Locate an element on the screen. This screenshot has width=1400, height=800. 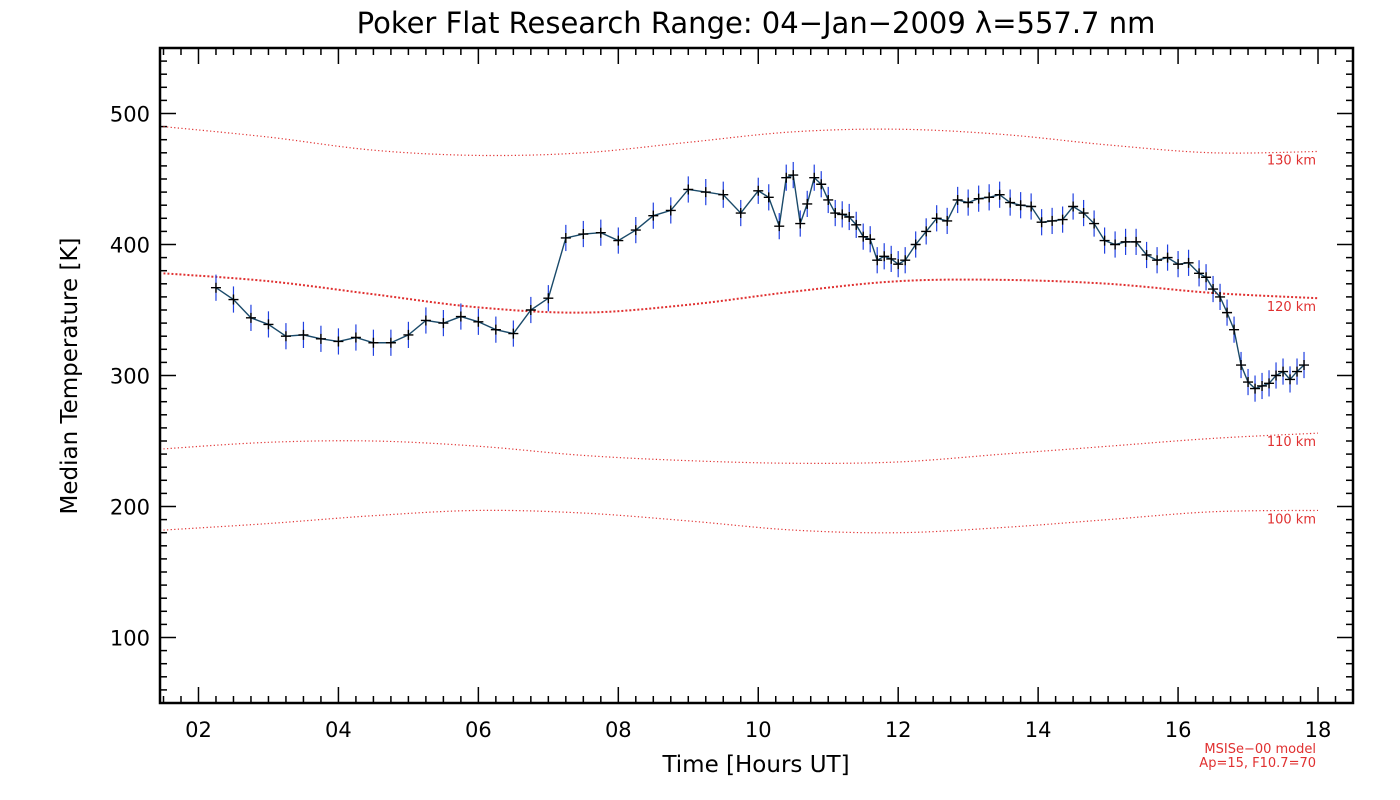
y-tick-label: 400 is located at coordinates (130, 246).